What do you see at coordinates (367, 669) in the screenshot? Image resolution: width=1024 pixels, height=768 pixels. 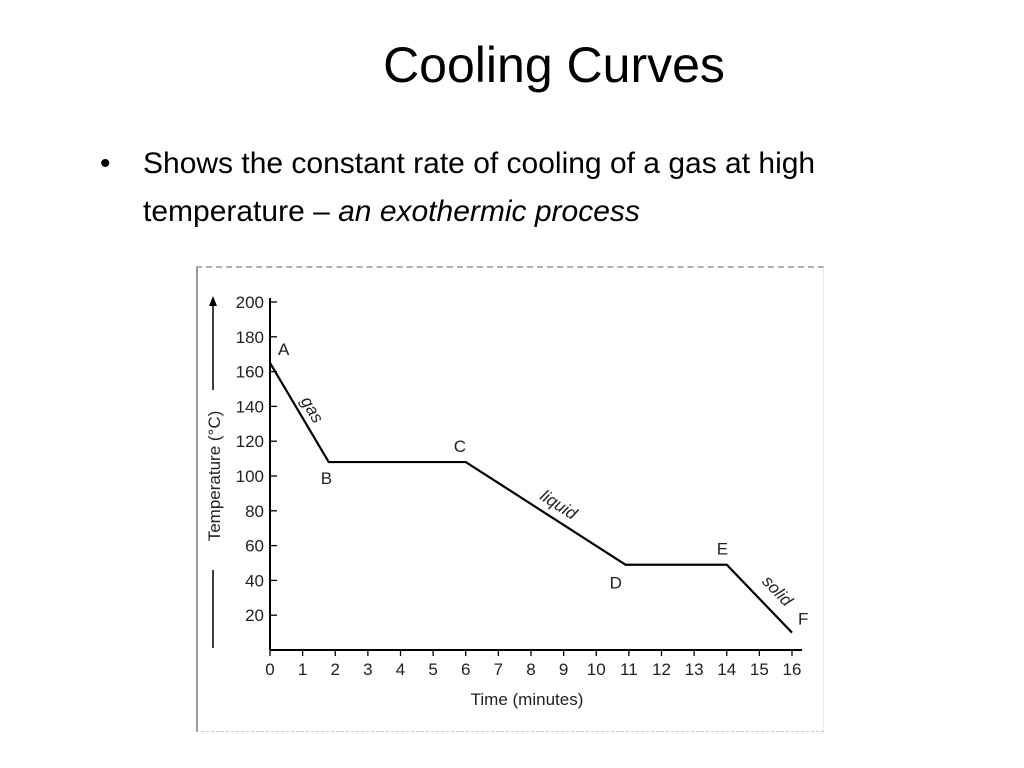 I see `x-tick-label: 3` at bounding box center [367, 669].